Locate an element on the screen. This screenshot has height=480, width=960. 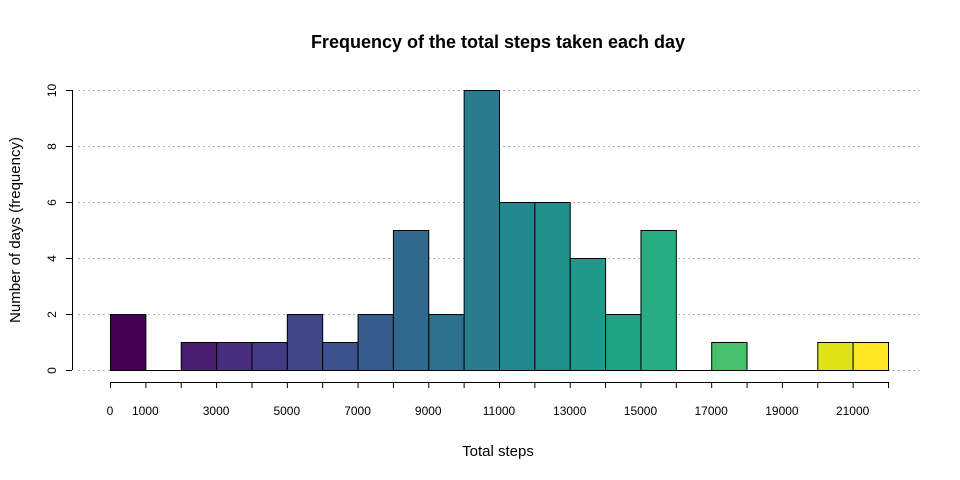
y-tick-label-3: 6 is located at coordinates (52, 202).